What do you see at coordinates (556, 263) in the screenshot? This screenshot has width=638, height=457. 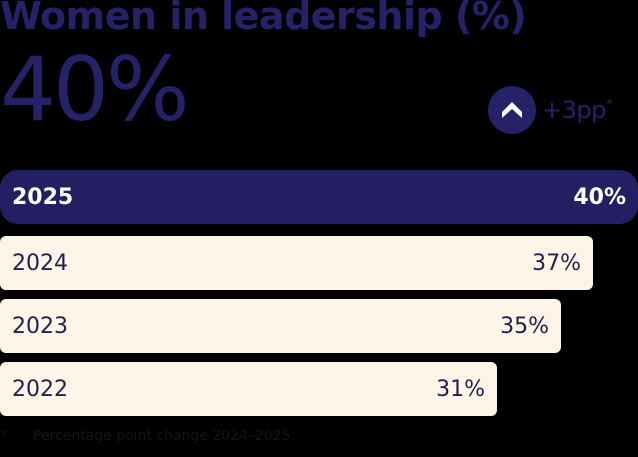 I see `bar-value: 37%` at bounding box center [556, 263].